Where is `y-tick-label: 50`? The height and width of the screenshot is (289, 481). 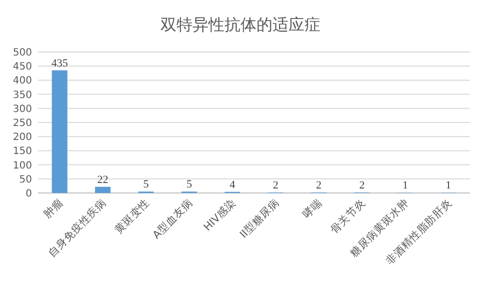 y-tick-label: 50 is located at coordinates (25, 180).